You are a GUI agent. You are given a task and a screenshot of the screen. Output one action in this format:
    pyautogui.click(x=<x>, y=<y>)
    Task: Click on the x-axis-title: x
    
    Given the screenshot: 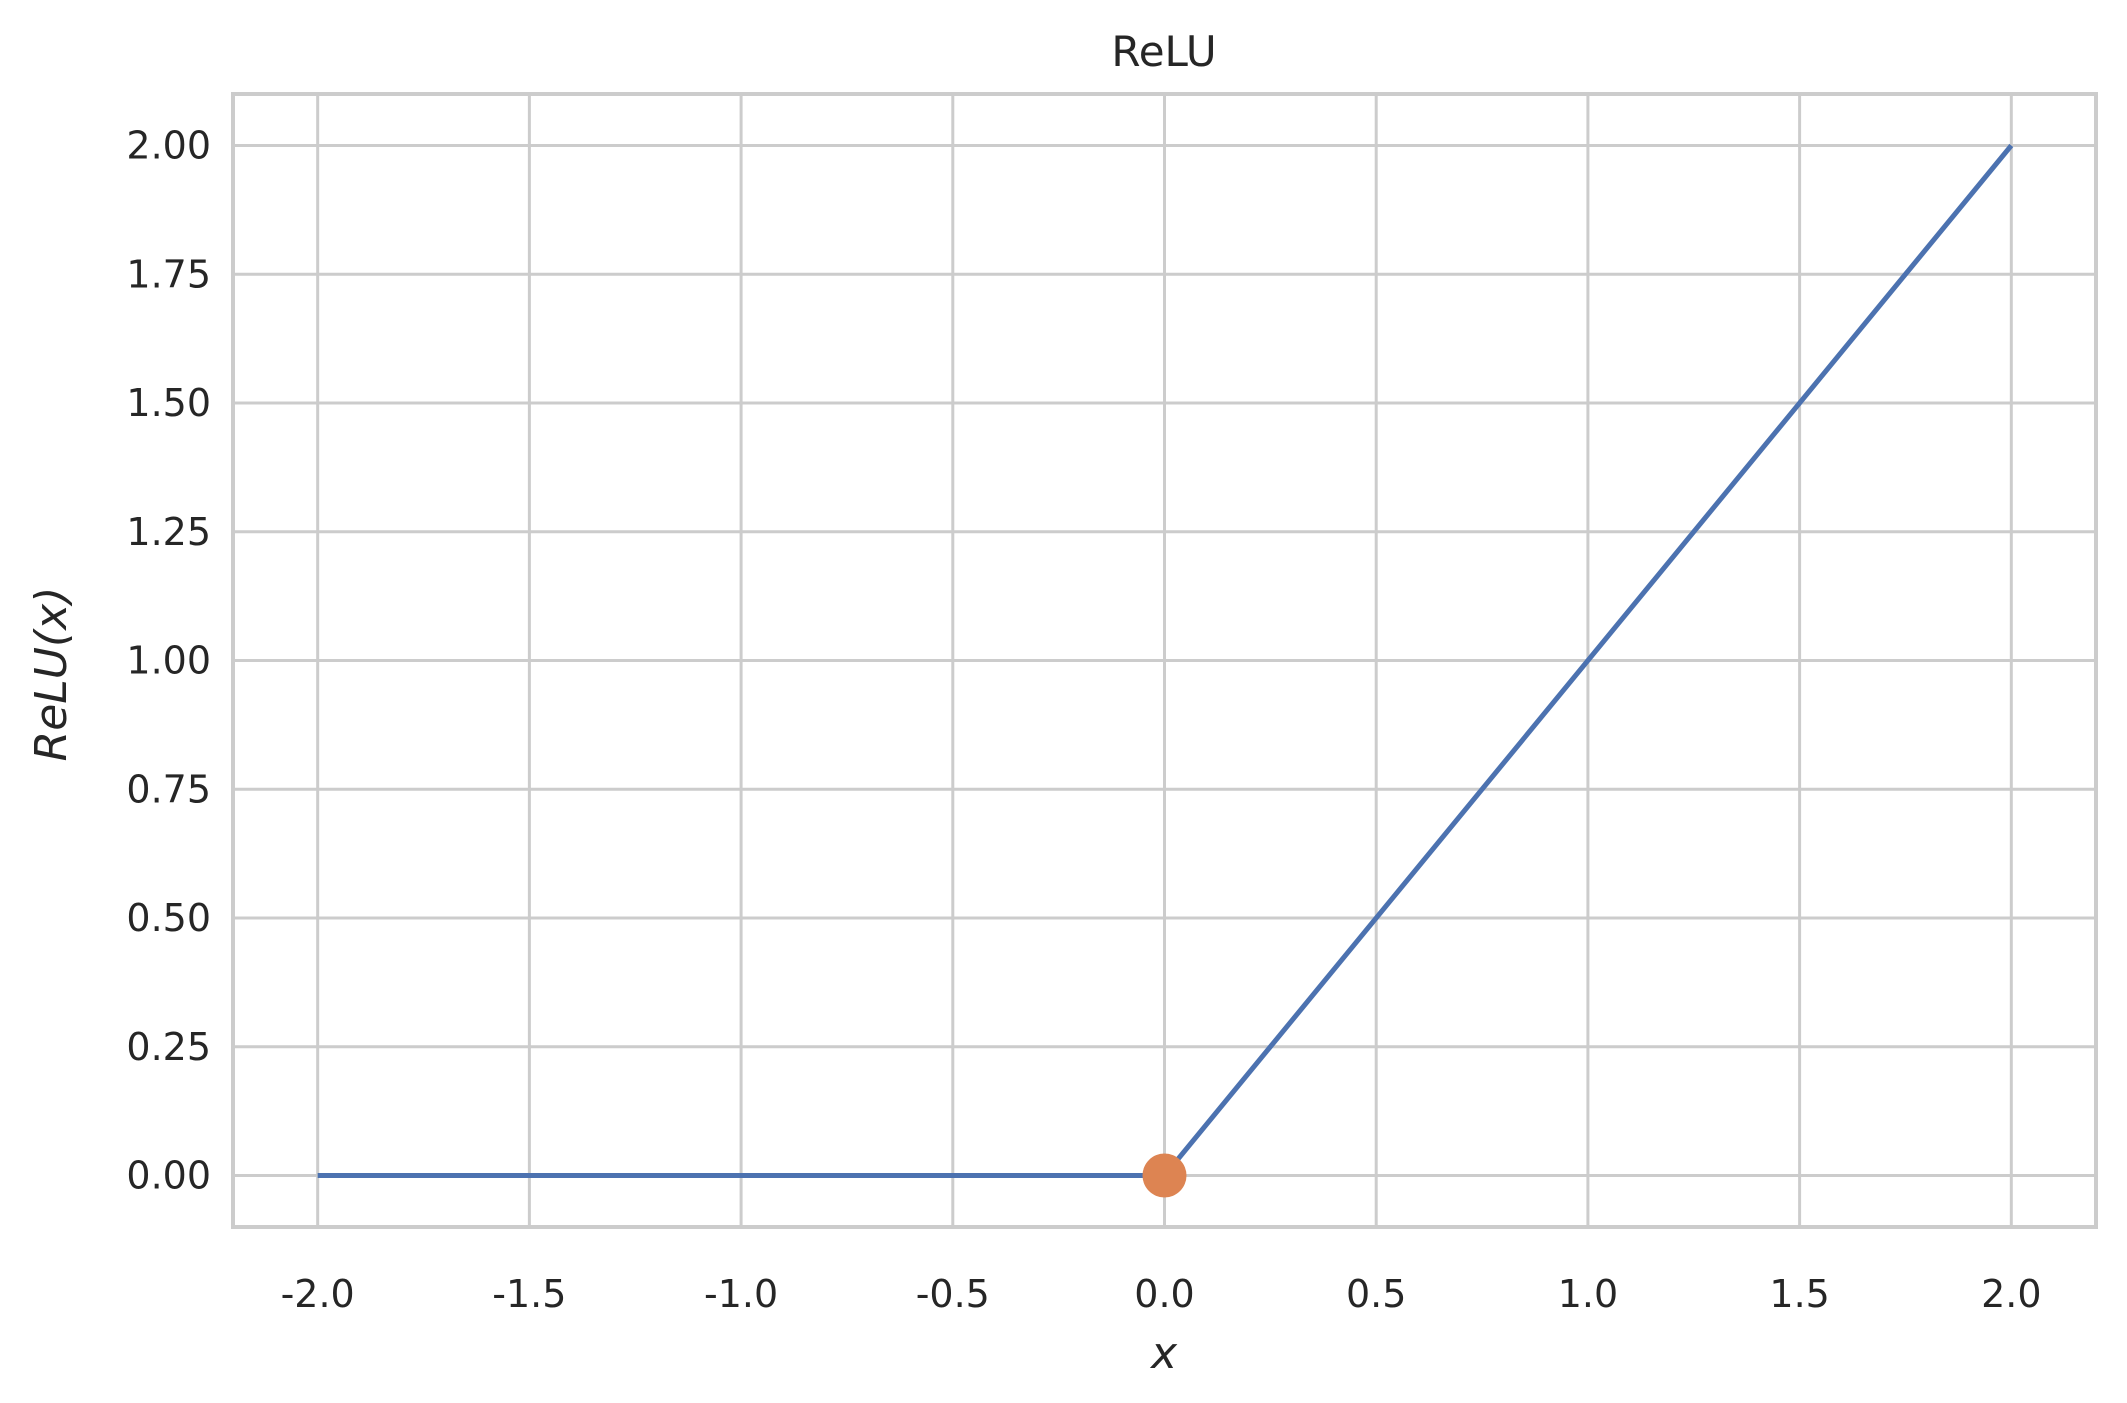 What is the action you would take?
    pyautogui.click(x=1163, y=1353)
    